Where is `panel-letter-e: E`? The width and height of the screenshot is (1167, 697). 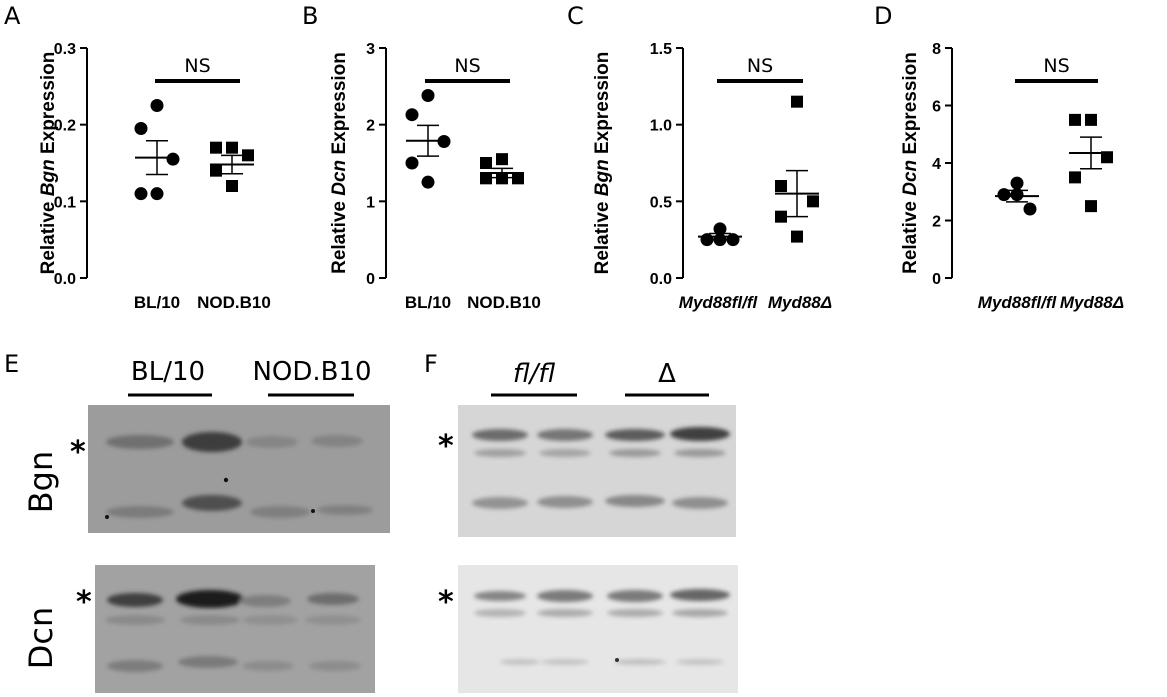
panel-letter-e: E is located at coordinates (11, 364).